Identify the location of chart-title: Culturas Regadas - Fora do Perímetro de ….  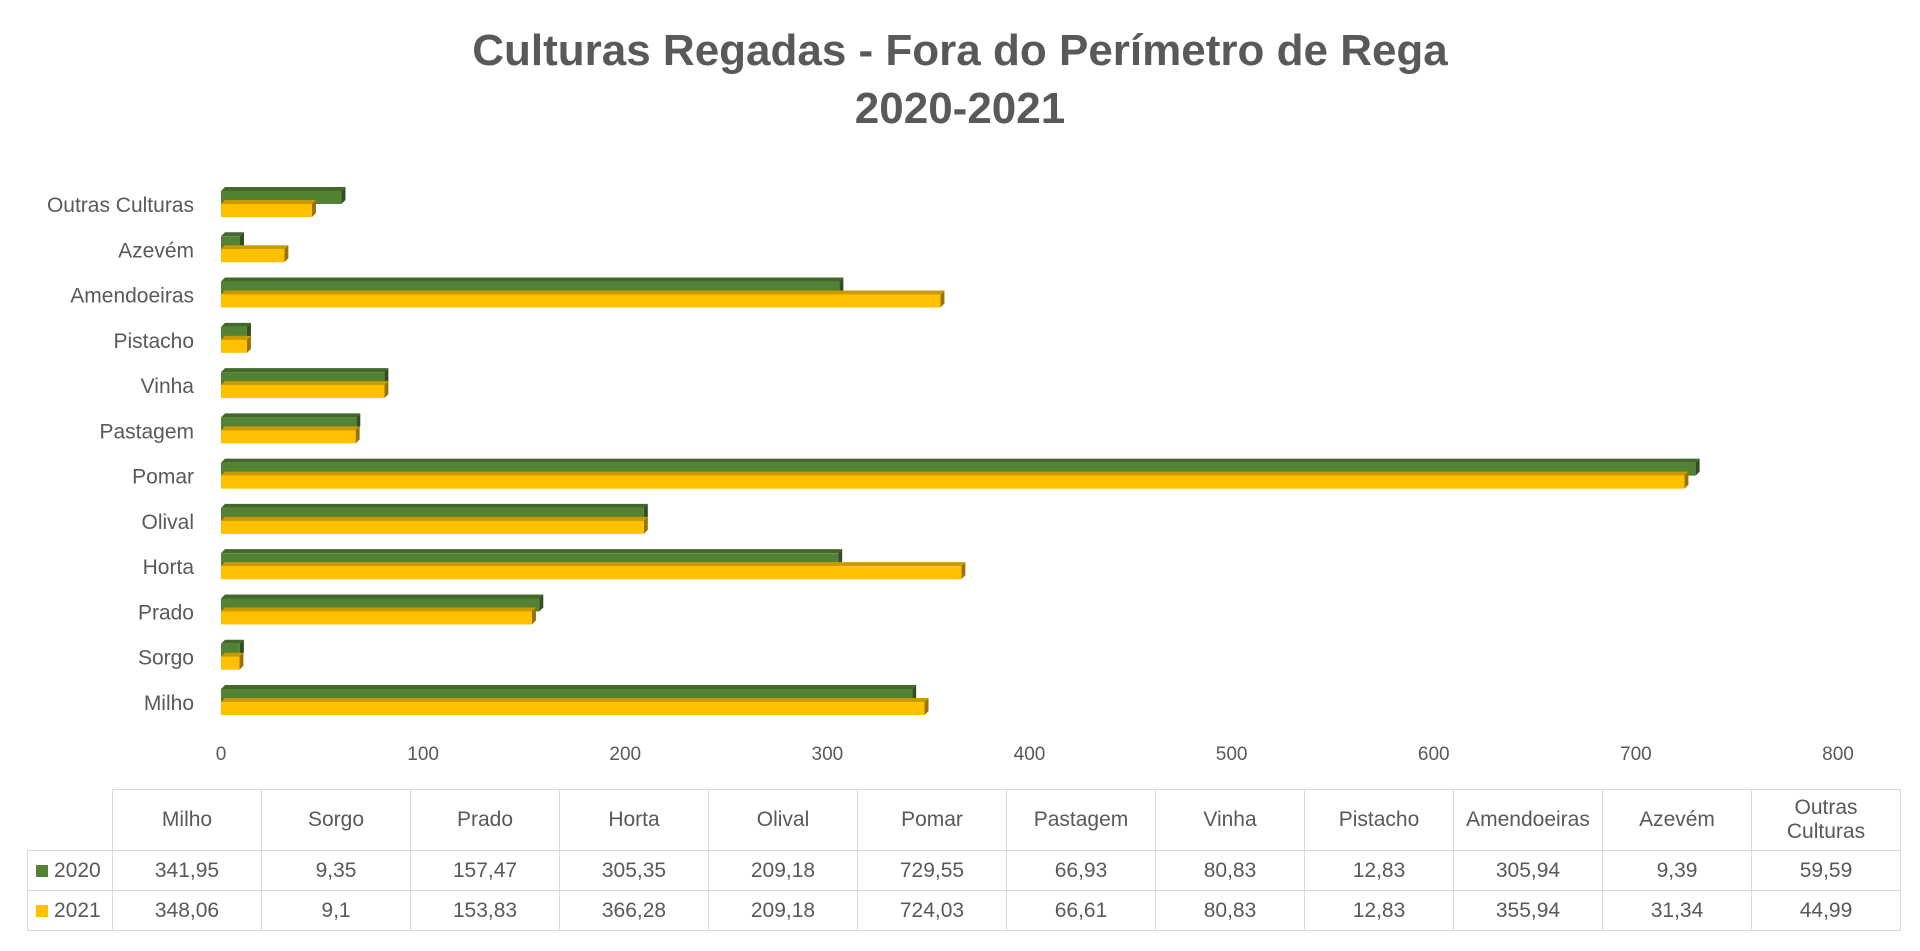
(960, 80).